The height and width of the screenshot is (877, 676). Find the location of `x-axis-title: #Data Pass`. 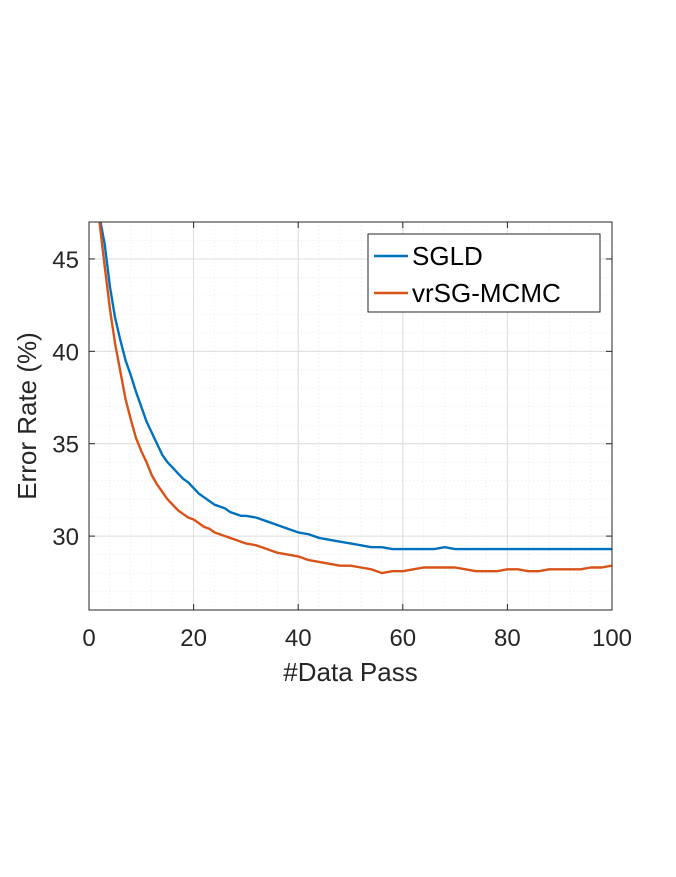

x-axis-title: #Data Pass is located at coordinates (350, 672).